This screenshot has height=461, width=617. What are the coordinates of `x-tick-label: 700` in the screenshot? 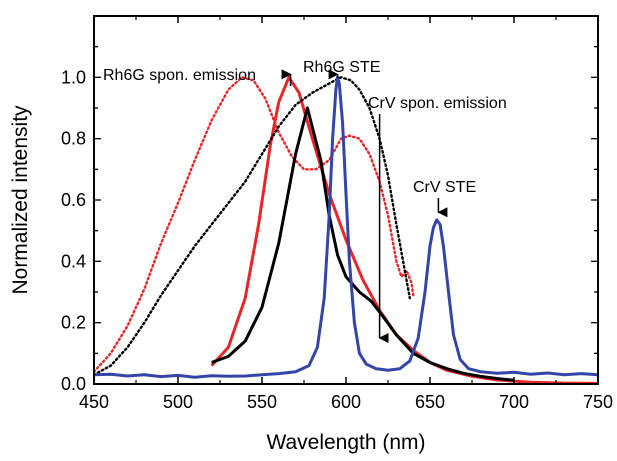 It's located at (514, 402).